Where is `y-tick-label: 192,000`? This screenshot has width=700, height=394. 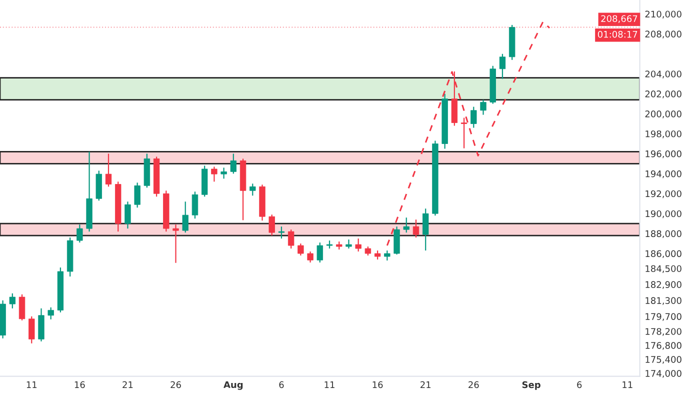
y-tick-label: 192,000 is located at coordinates (664, 194).